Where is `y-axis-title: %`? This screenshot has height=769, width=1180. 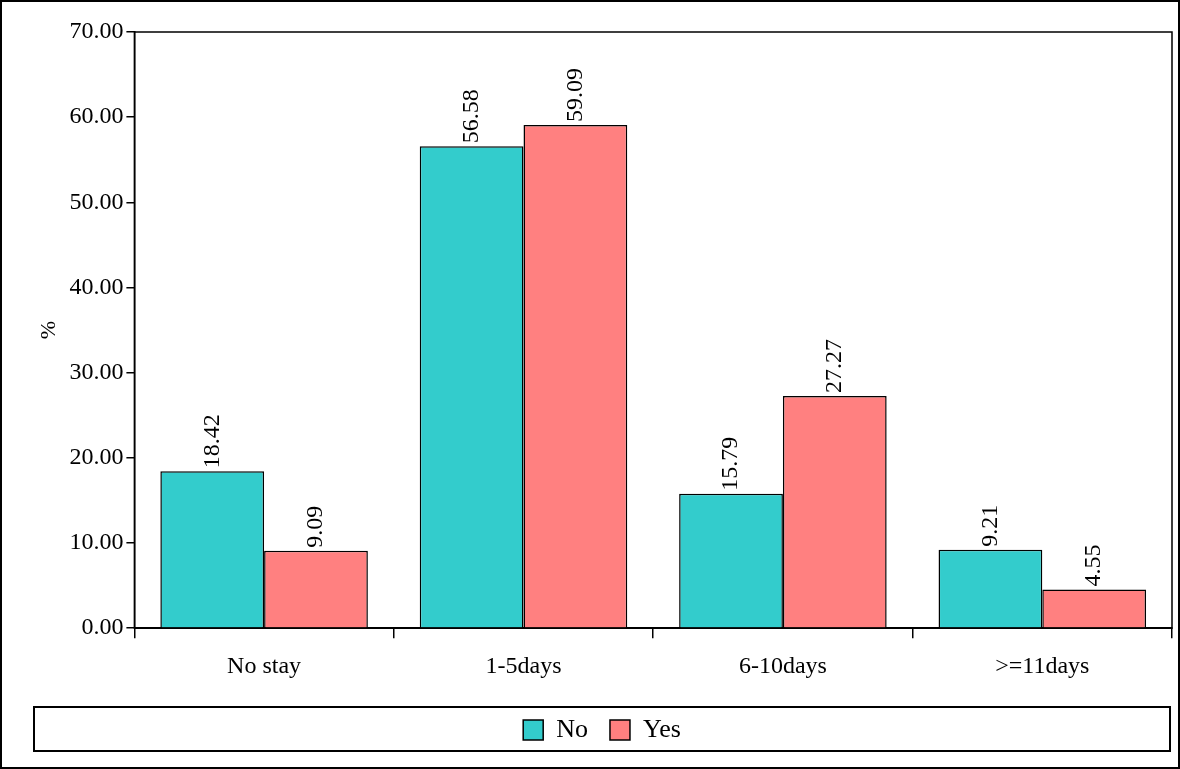 y-axis-title: % is located at coordinates (47, 330).